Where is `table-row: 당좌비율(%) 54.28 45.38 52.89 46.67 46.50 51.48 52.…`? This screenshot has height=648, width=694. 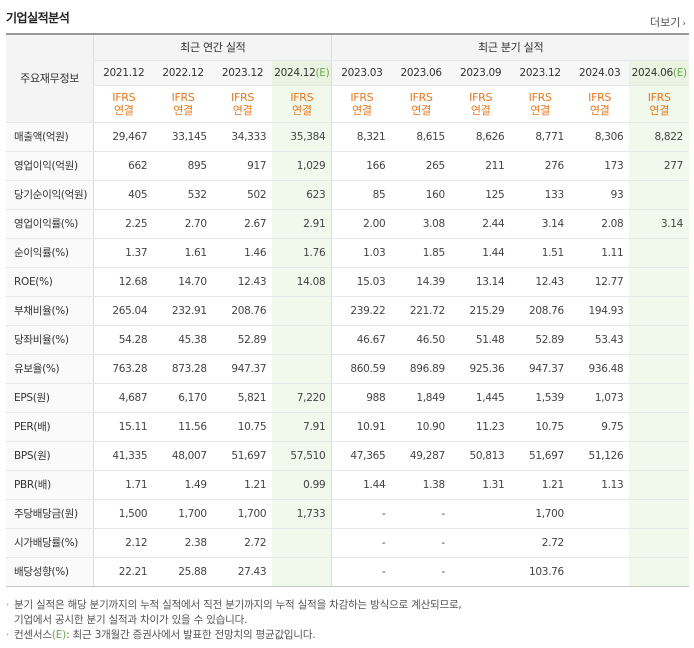 table-row: 당좌비율(%) 54.28 45.38 52.89 46.67 46.50 51.48 52.… is located at coordinates (347, 340).